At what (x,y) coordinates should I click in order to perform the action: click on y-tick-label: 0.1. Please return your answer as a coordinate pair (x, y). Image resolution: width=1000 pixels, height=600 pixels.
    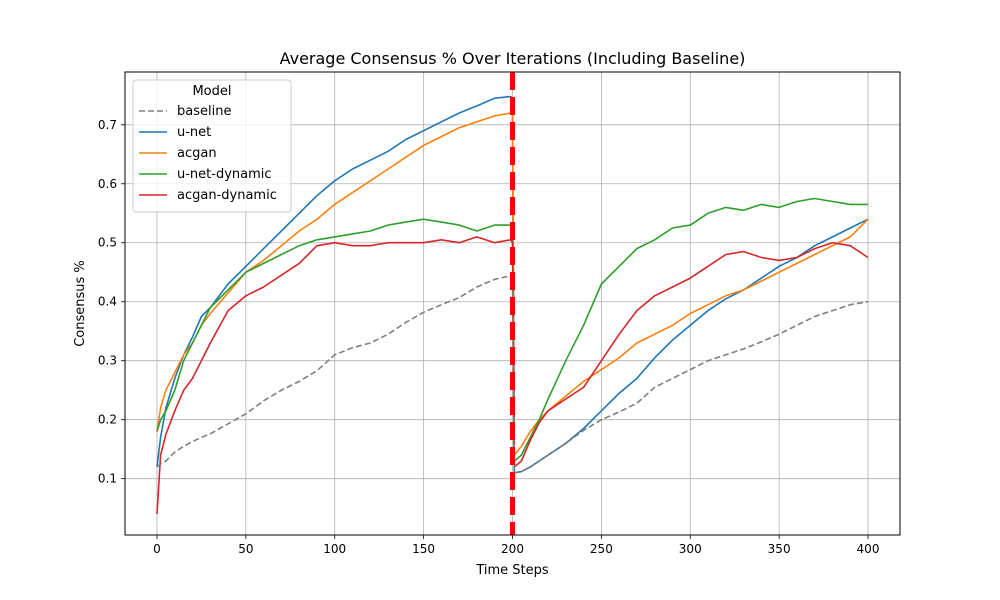
    Looking at the image, I should click on (107, 479).